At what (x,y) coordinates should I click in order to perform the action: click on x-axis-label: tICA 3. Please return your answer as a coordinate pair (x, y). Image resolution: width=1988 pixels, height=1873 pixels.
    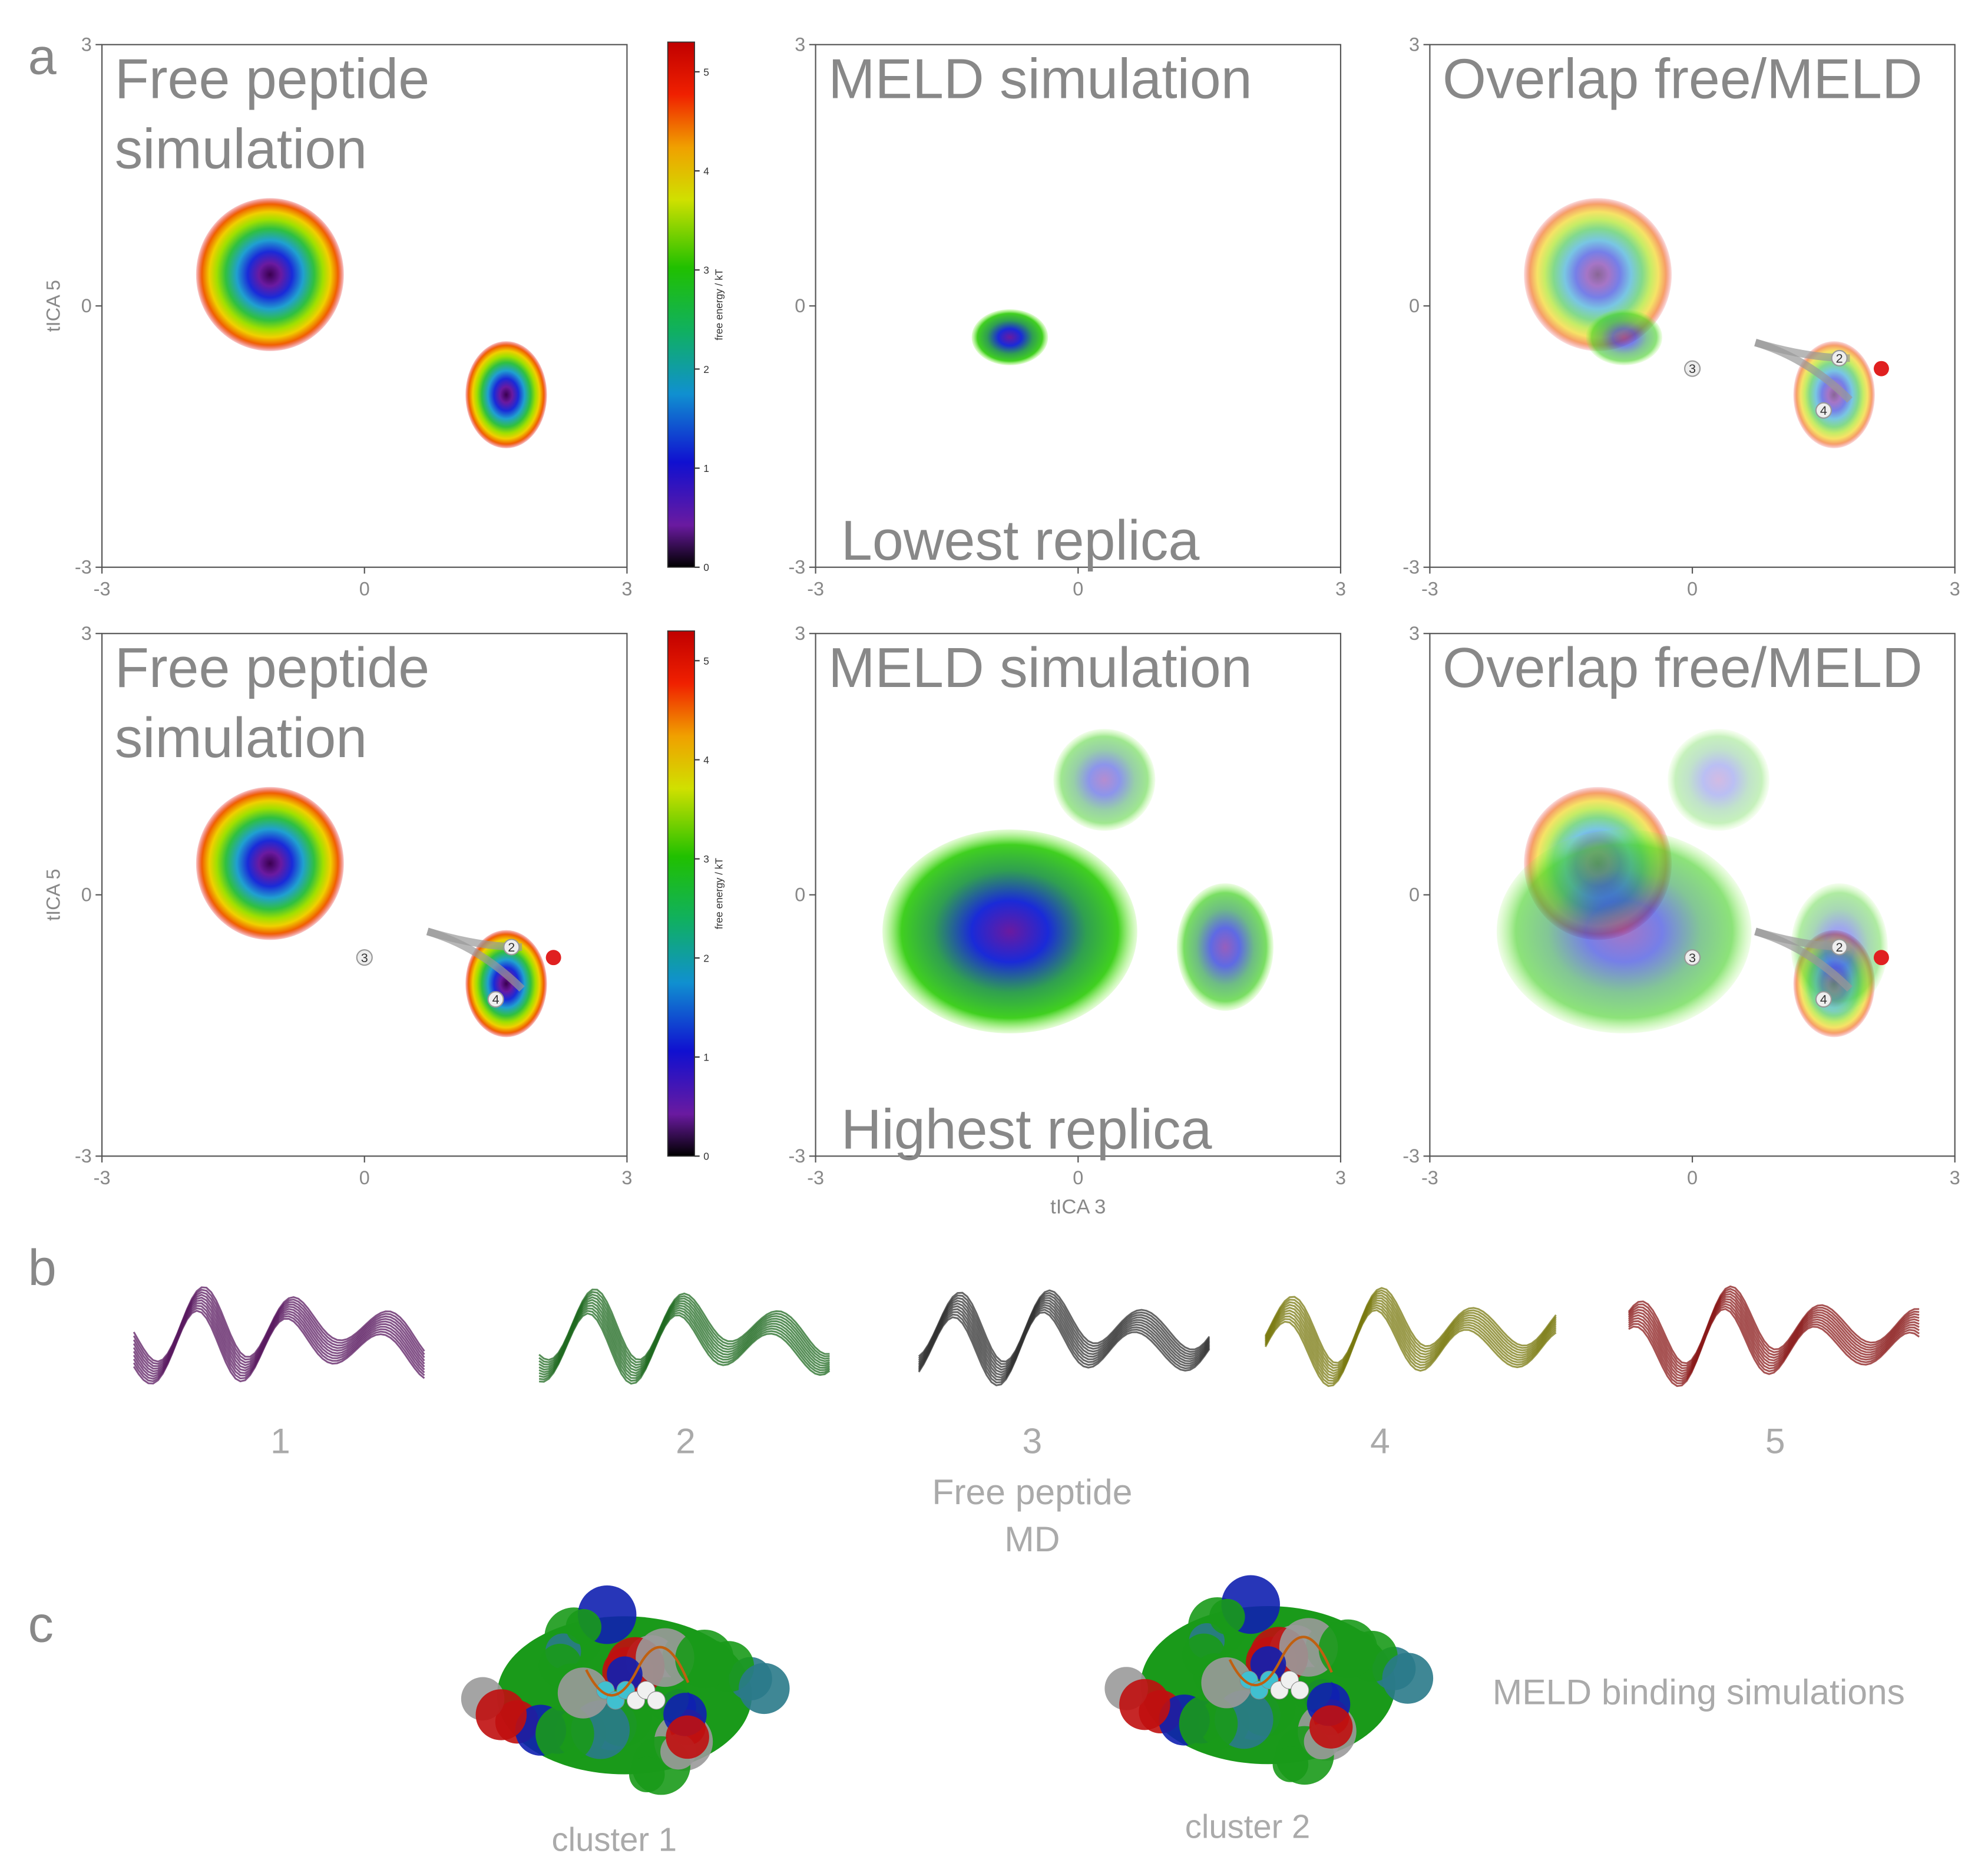
    Looking at the image, I should click on (1078, 1207).